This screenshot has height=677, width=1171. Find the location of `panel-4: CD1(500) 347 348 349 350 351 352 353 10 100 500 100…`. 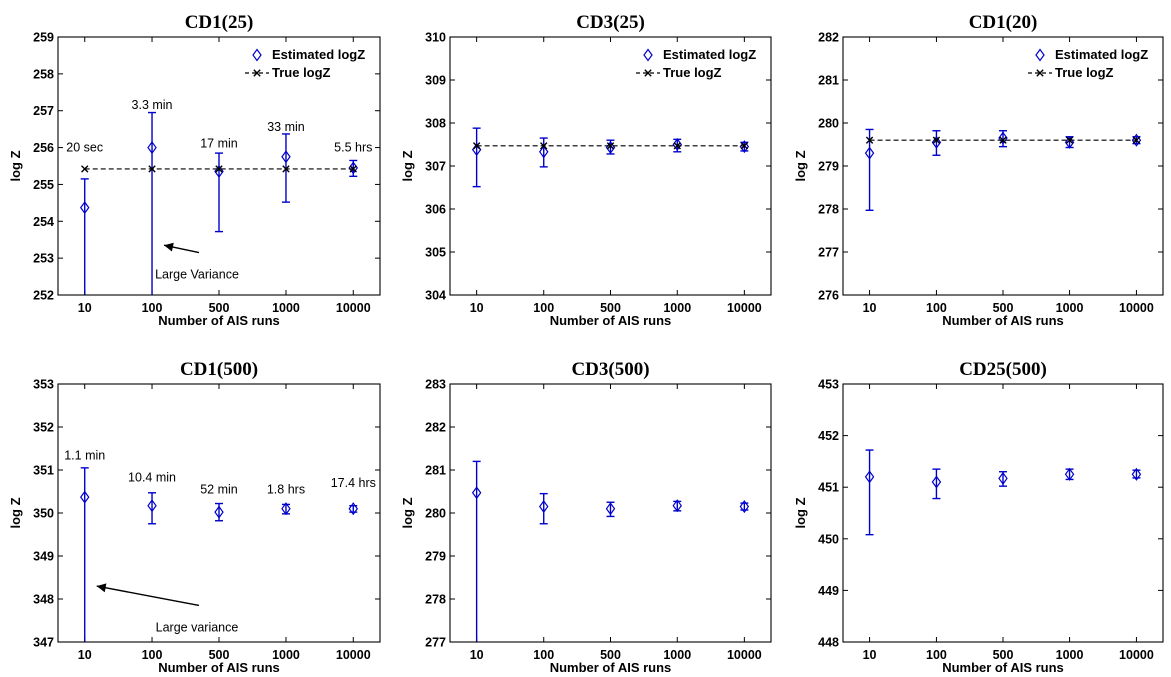

panel-4: CD1(500) 347 348 349 350 351 352 353 10 100 500 100… is located at coordinates (194, 517).